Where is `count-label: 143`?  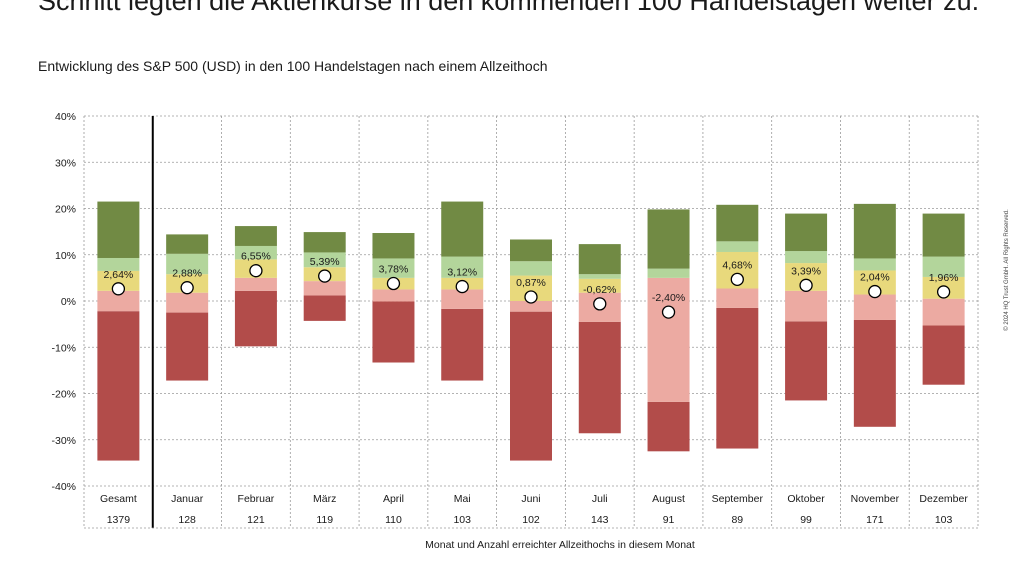
count-label: 143 is located at coordinates (600, 520).